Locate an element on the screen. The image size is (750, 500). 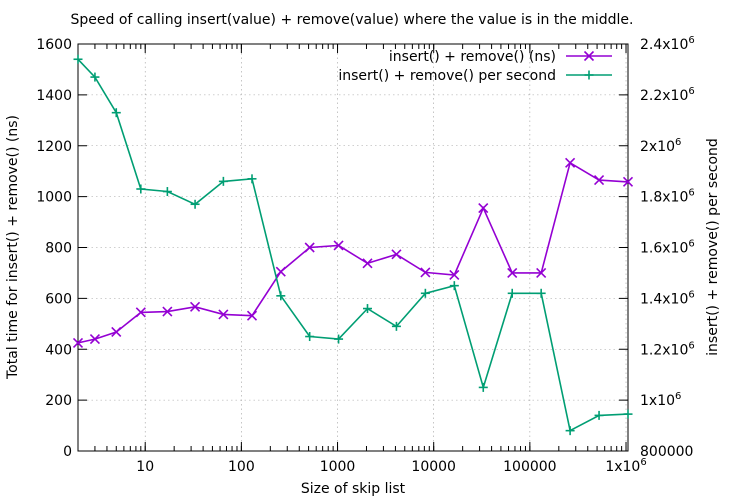
y-tick-label: 0 is located at coordinates (67, 452).